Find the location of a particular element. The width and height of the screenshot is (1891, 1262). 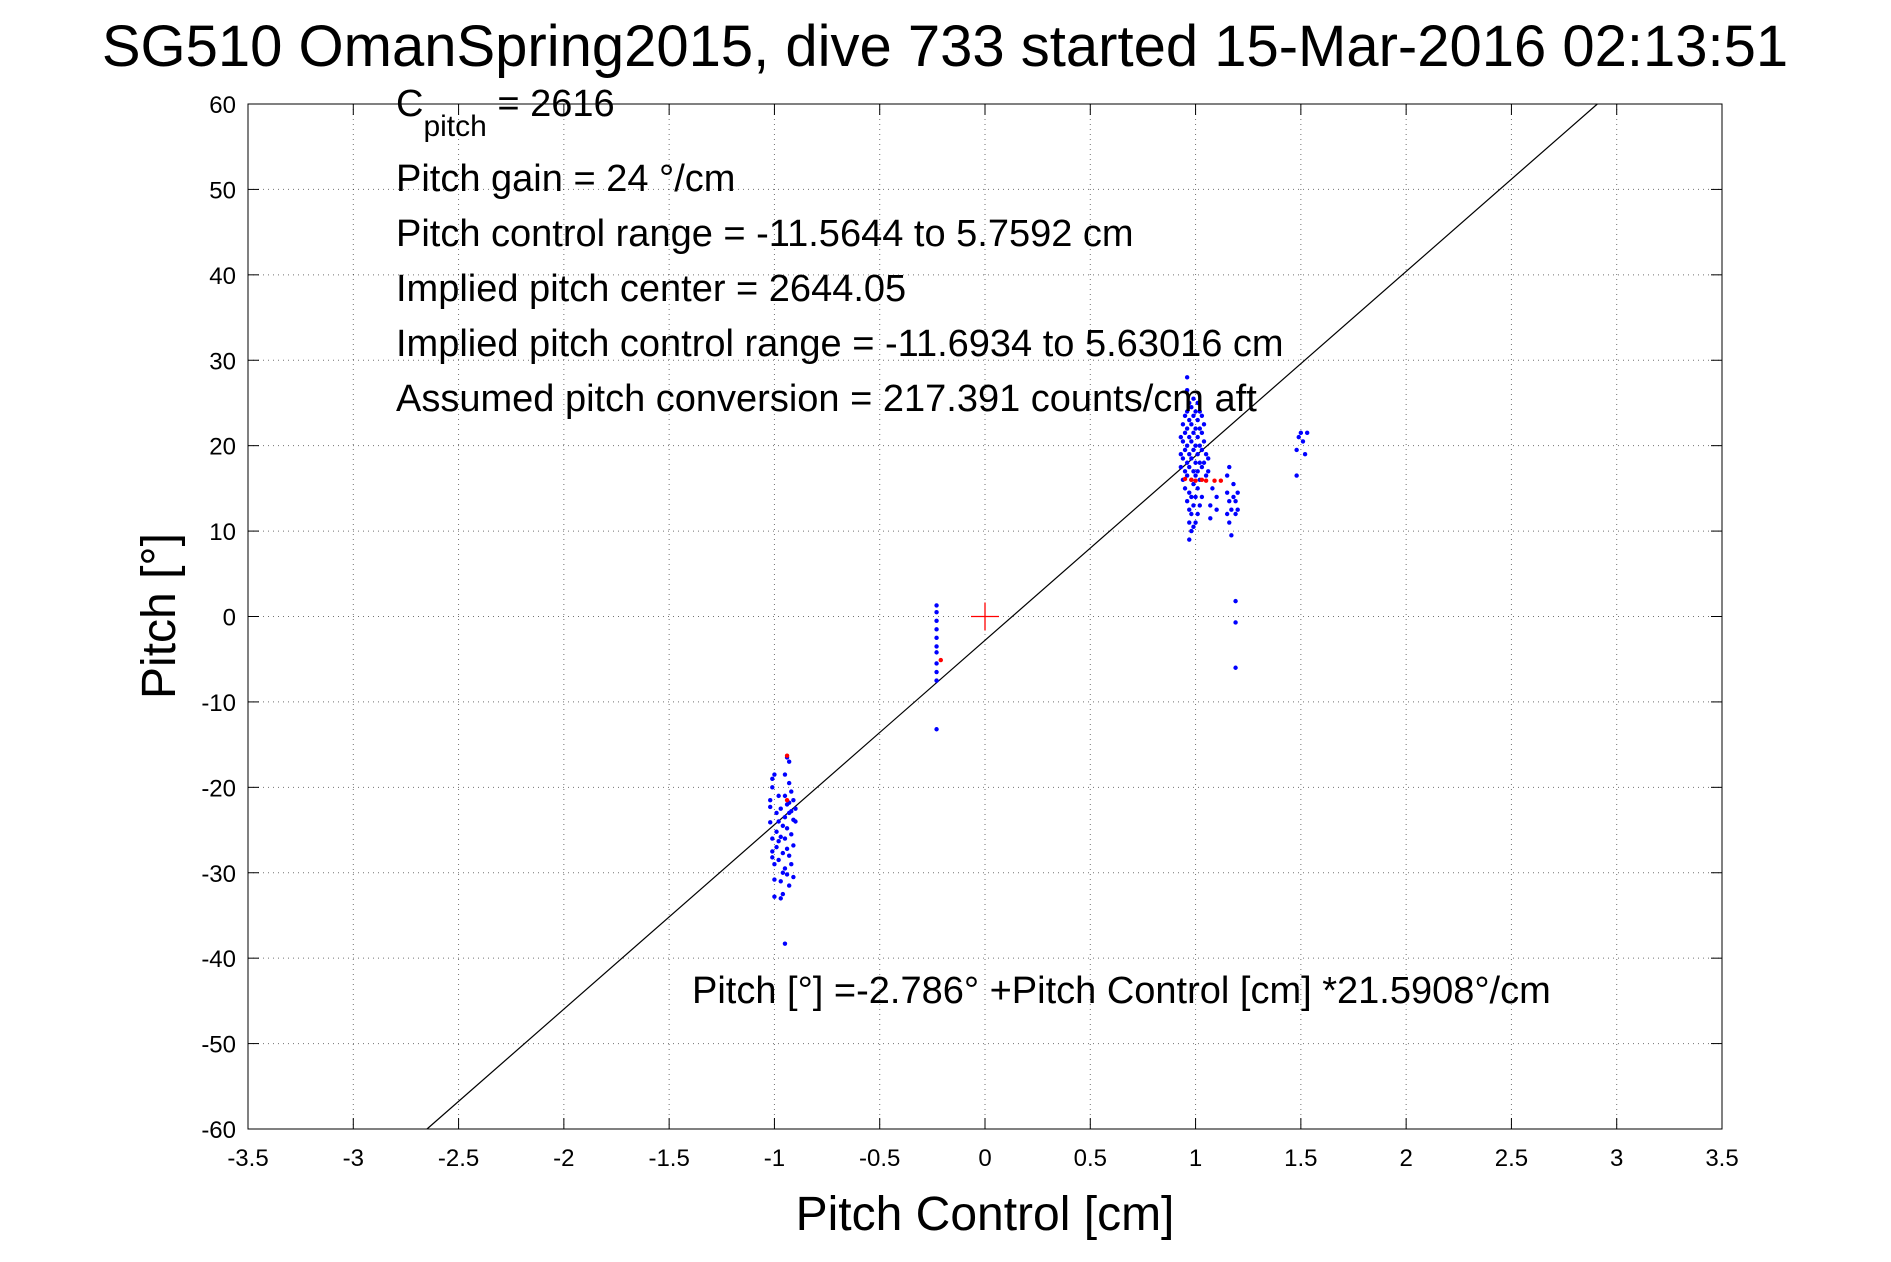

x-tick-label: -2.5 is located at coordinates (458, 1158).